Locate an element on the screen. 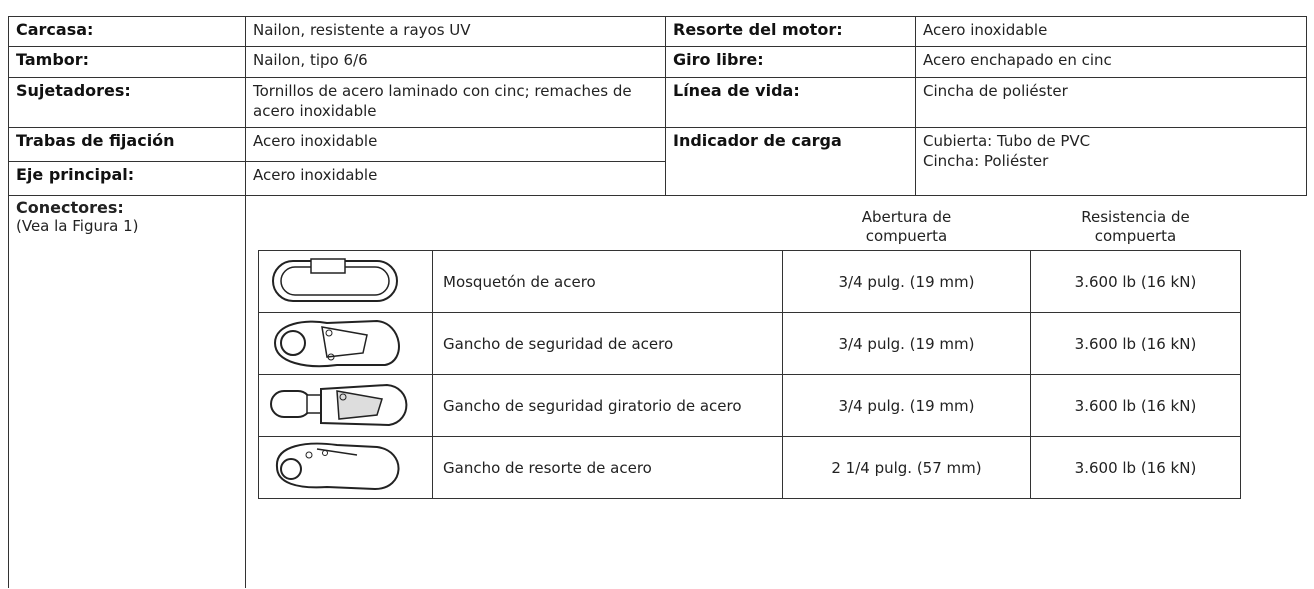 This screenshot has width=1314, height=589. column-header: Resistencia de compuerta is located at coordinates (1136, 223).